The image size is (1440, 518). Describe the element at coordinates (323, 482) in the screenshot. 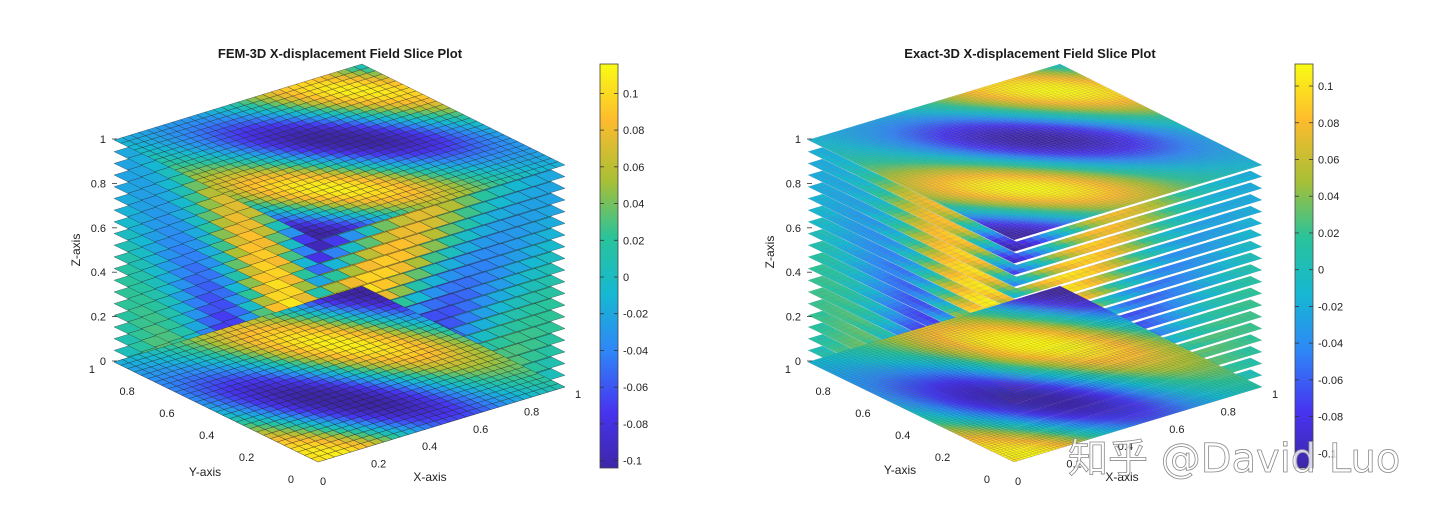

I see `x-tick-label: 0` at that location.